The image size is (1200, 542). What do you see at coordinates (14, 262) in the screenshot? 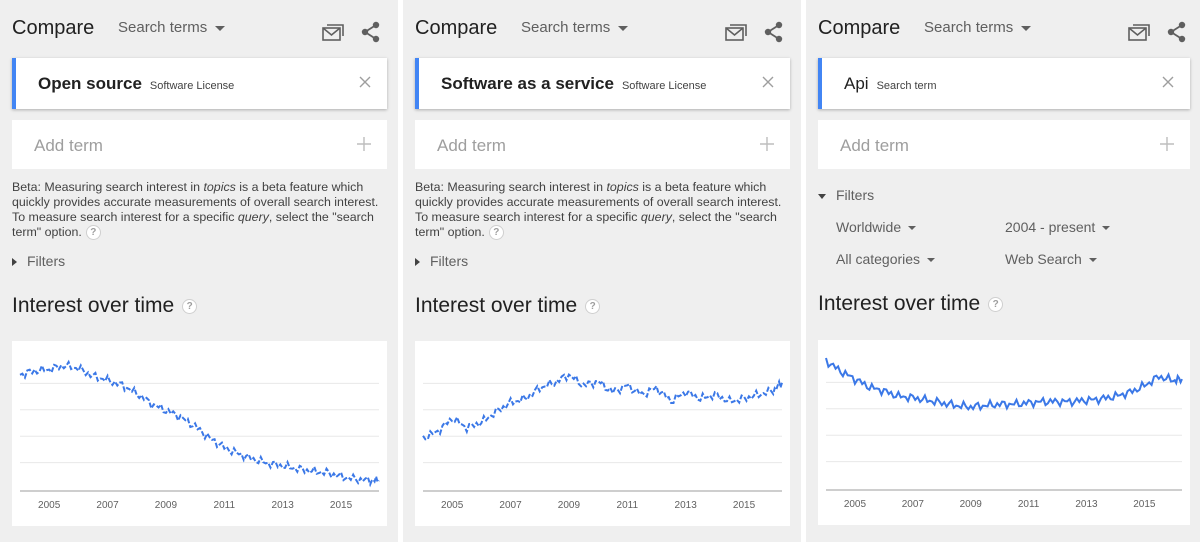
I see `chevron-right-icon` at bounding box center [14, 262].